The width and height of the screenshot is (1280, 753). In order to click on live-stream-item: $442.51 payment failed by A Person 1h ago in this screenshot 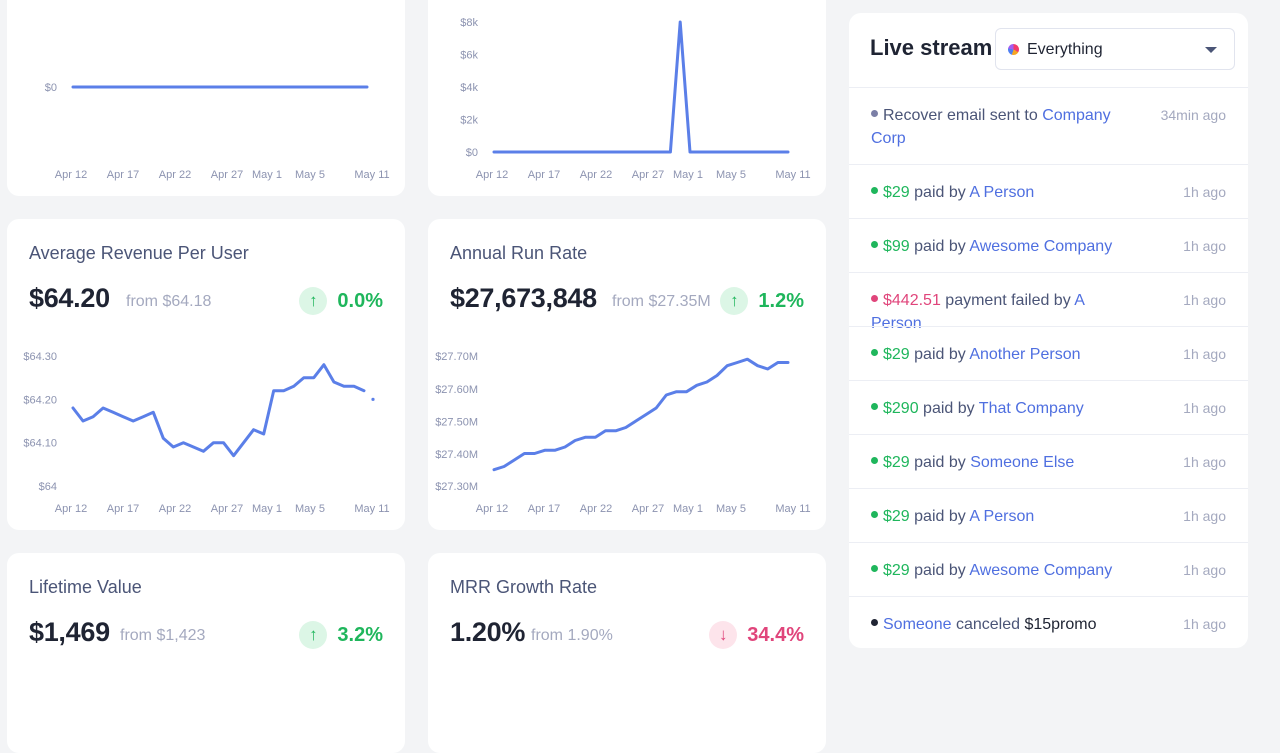, I will do `click(1048, 302)`.